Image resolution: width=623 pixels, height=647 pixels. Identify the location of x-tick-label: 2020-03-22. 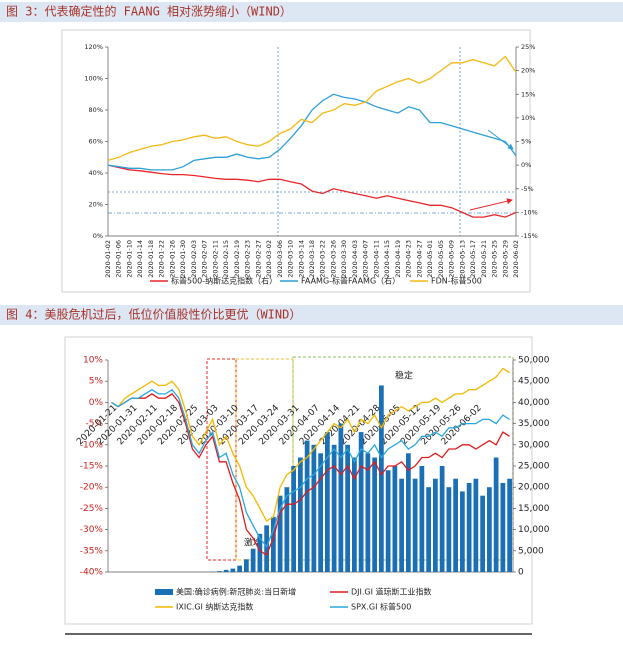
(323, 259).